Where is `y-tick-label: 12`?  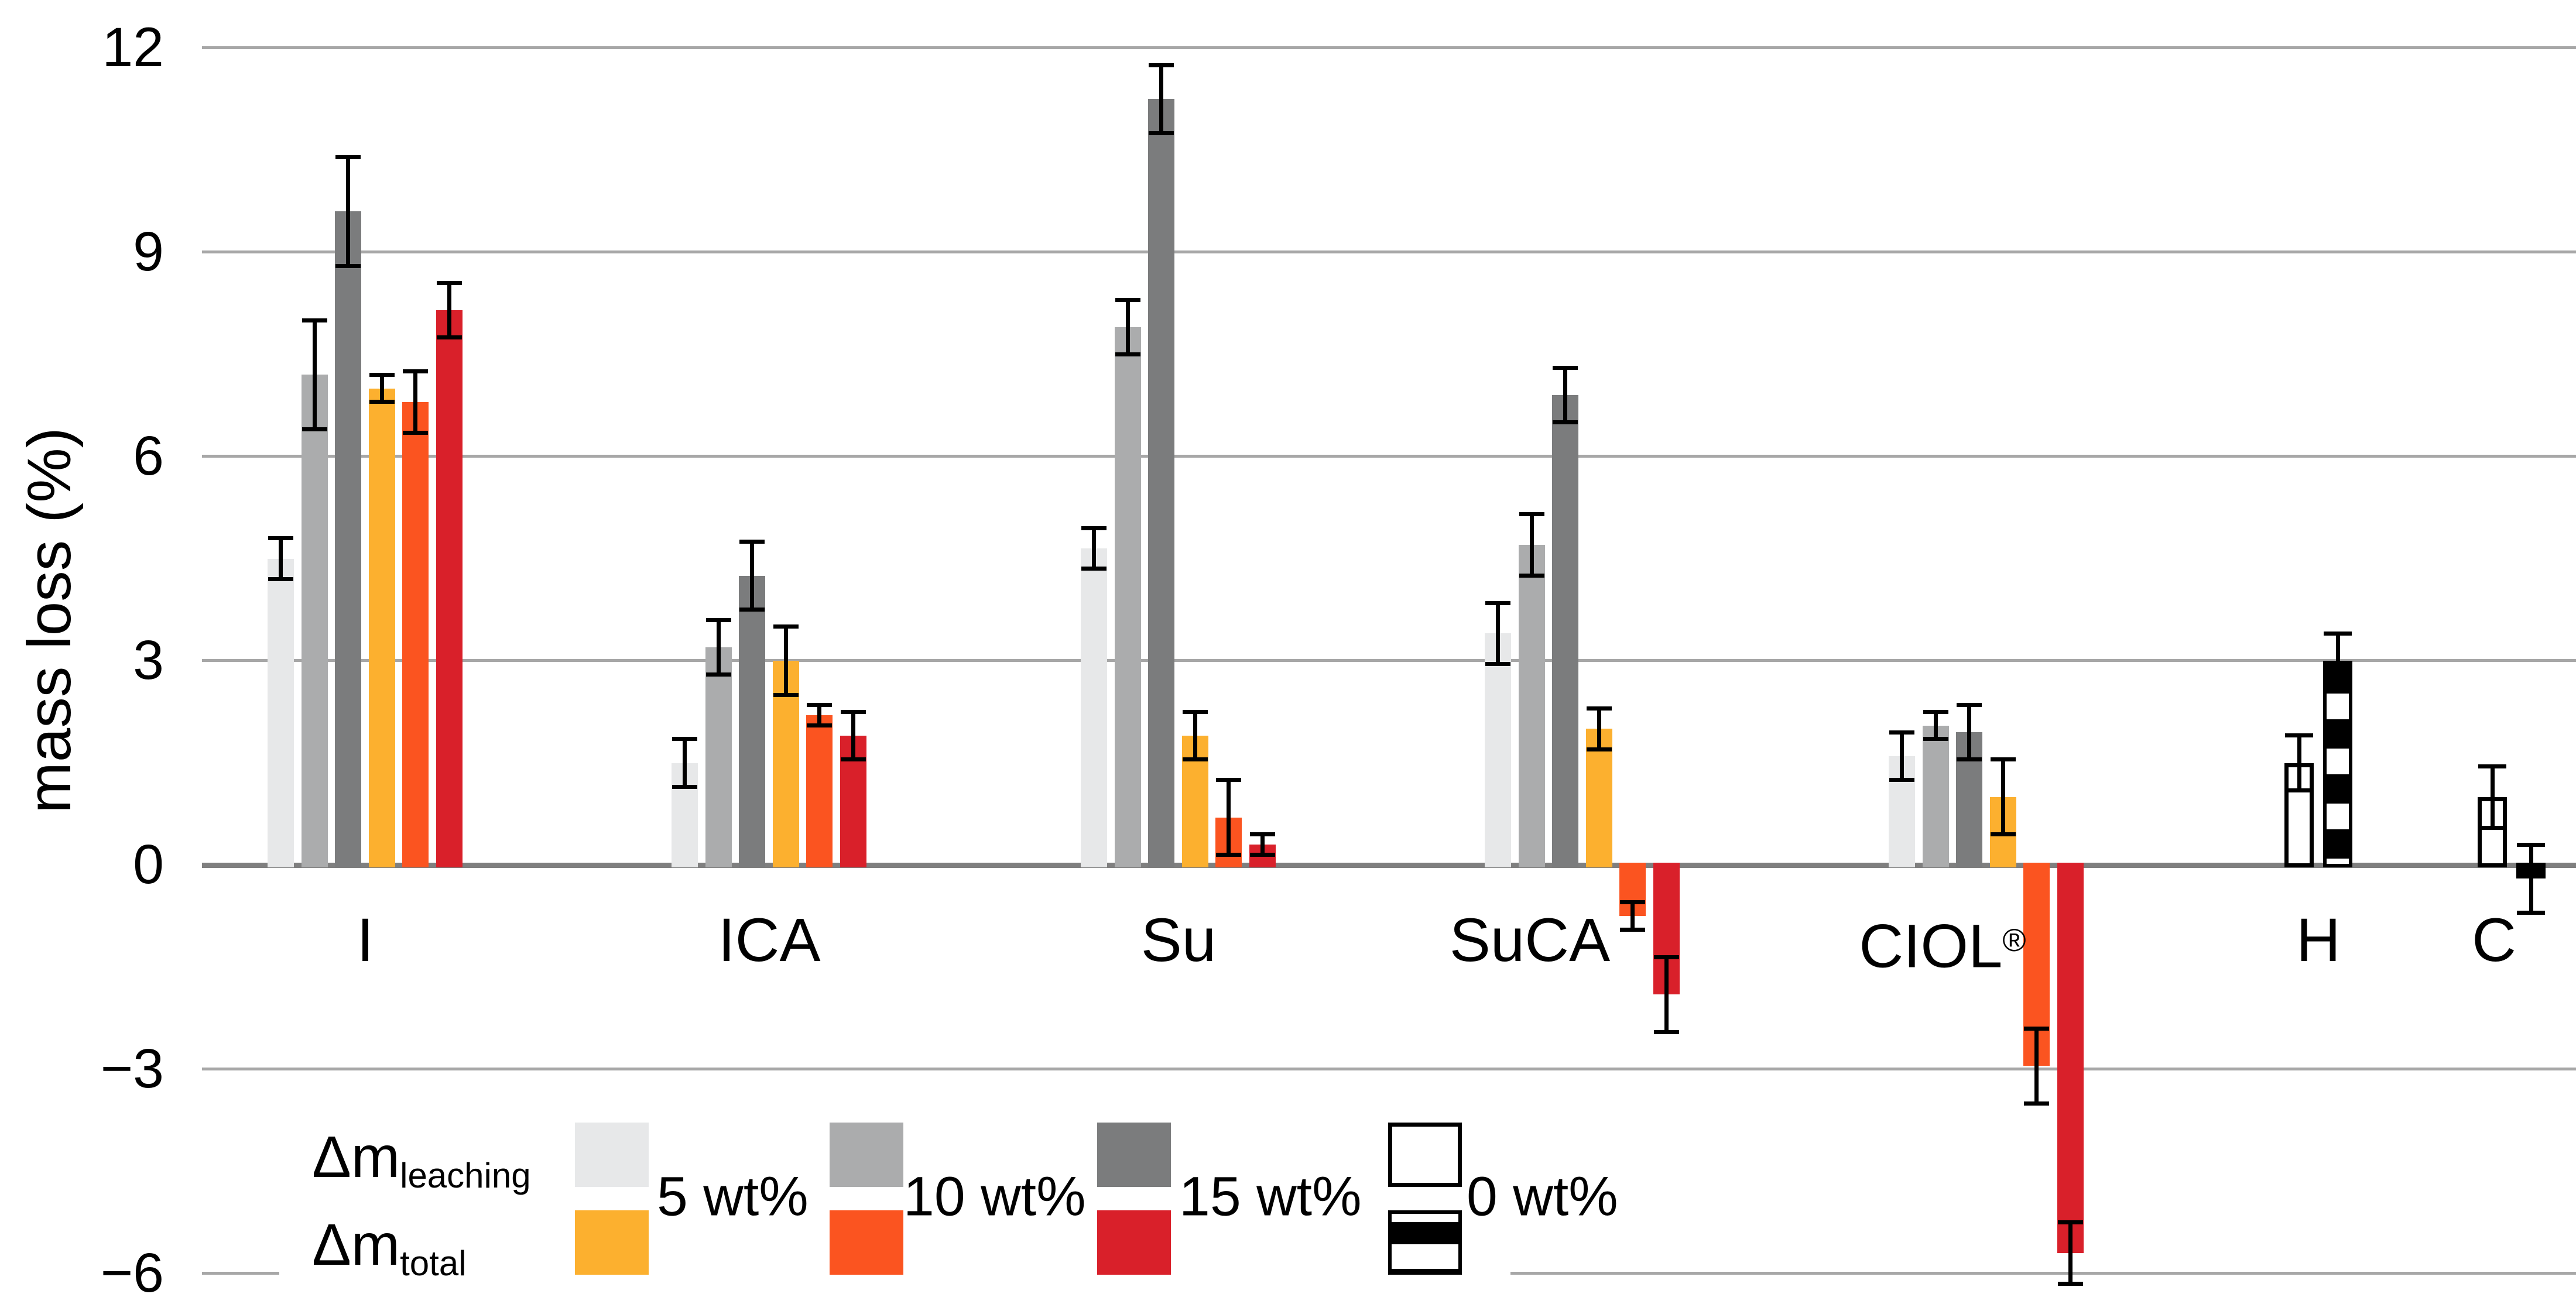 y-tick-label: 12 is located at coordinates (133, 47).